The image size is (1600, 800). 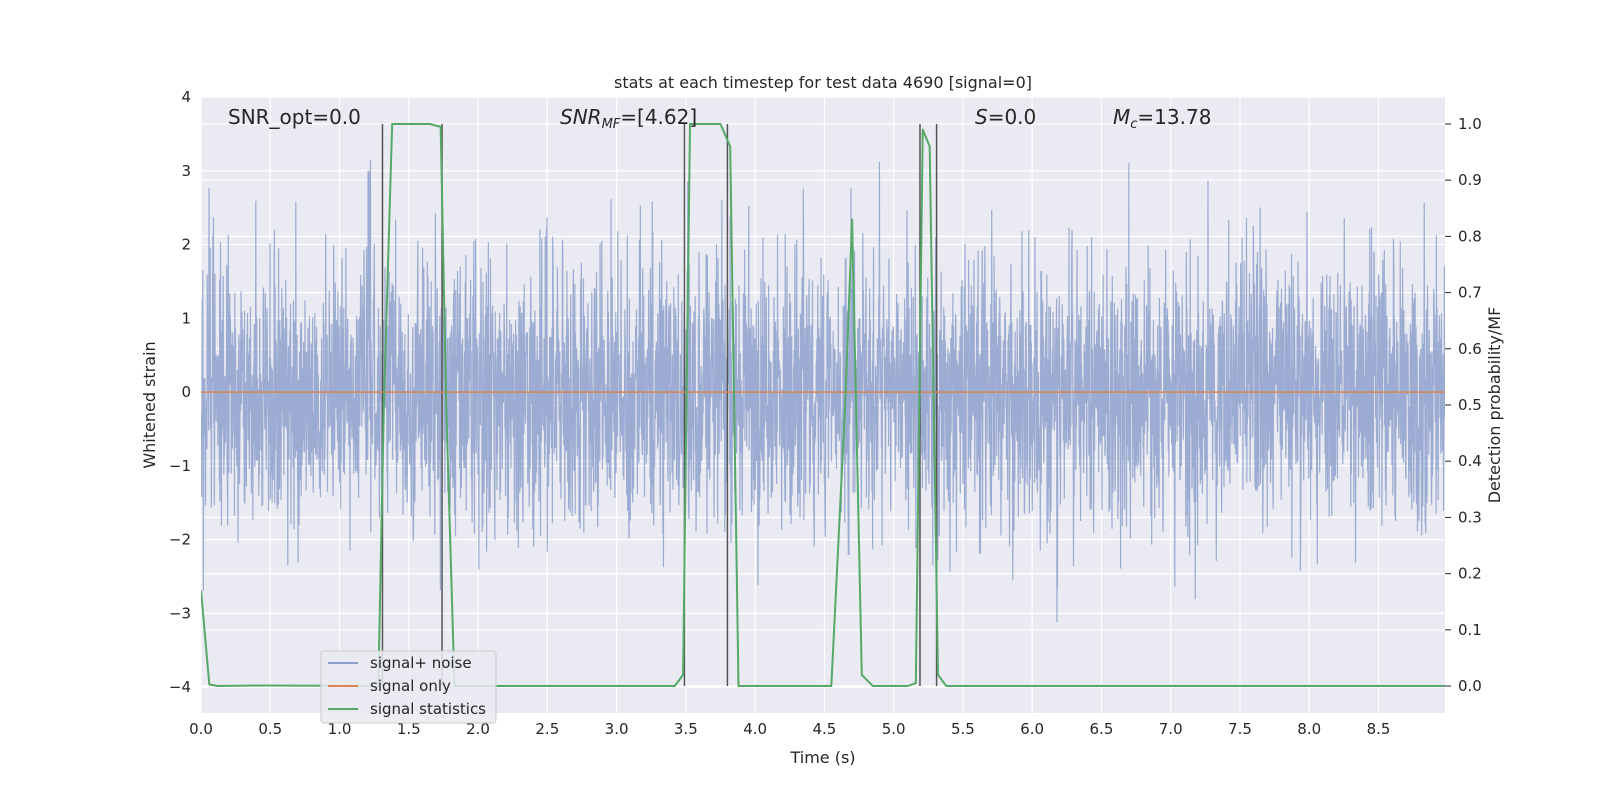 I want to click on y2-tick-label: 0.2, so click(x=1470, y=574).